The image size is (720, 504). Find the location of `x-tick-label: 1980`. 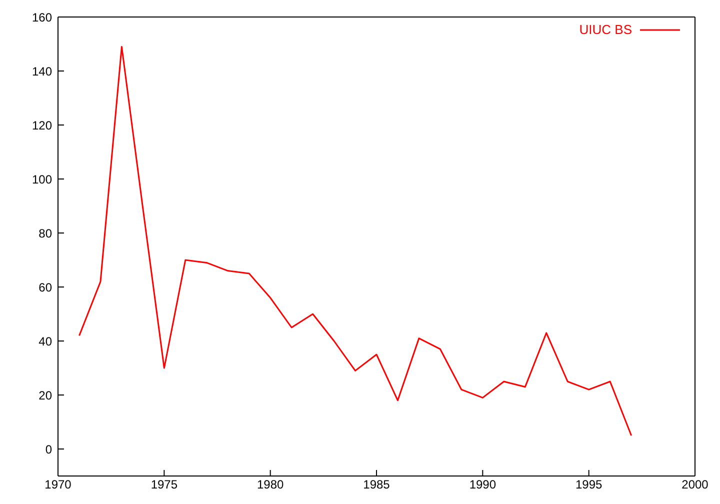

x-tick-label: 1980 is located at coordinates (270, 485).